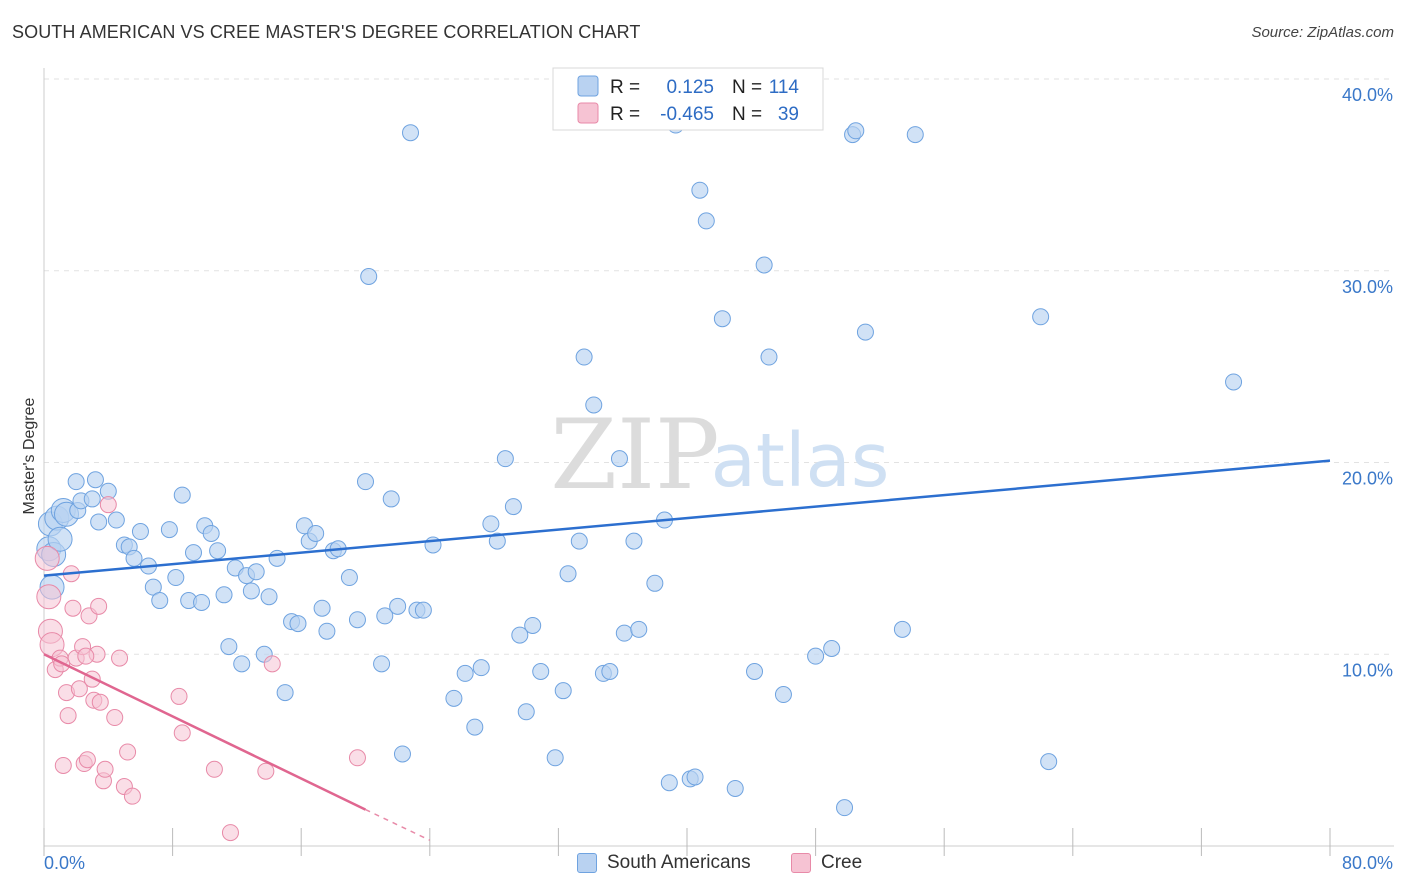  What do you see at coordinates (679, 862) in the screenshot?
I see `bottom-legend-label-south: South Americans` at bounding box center [679, 862].